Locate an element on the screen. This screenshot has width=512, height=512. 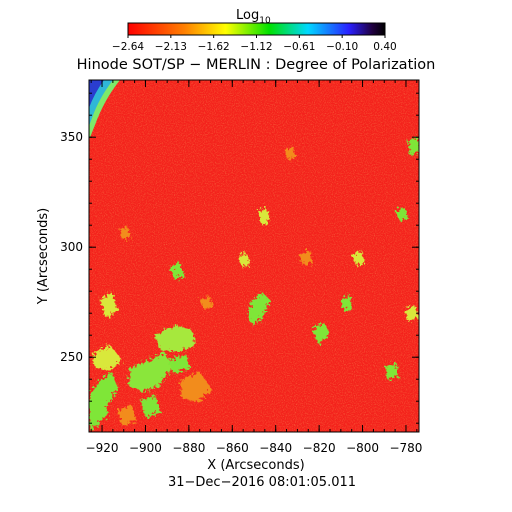
x-tick-label: −860 is located at coordinates (232, 448).